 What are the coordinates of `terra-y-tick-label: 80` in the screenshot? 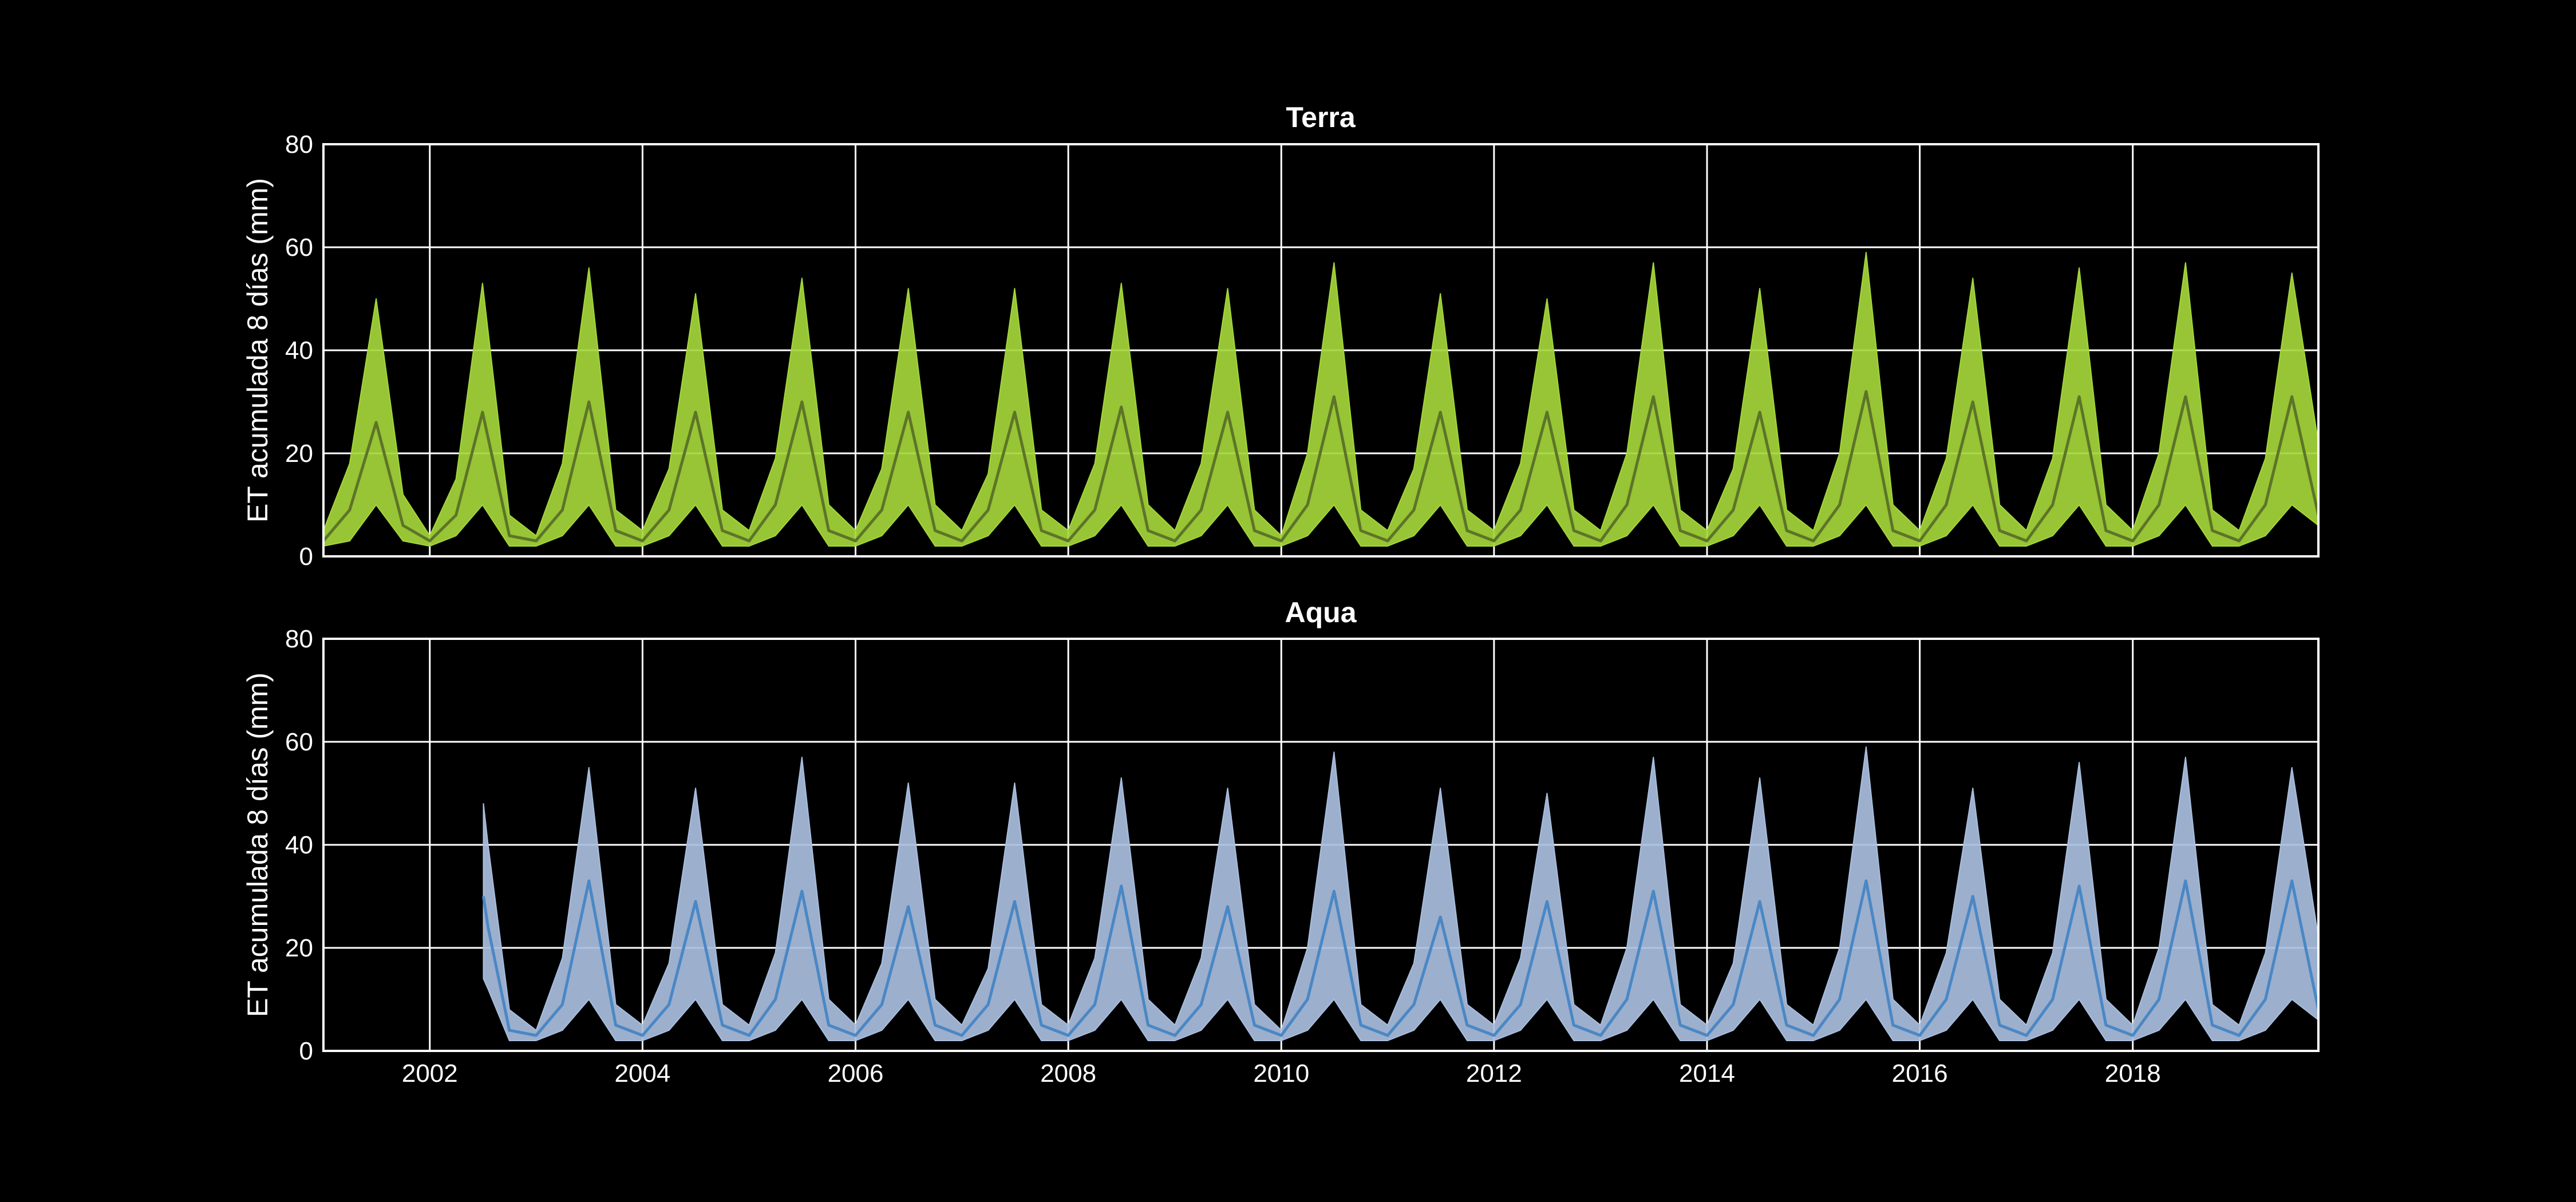 It's located at (299, 145).